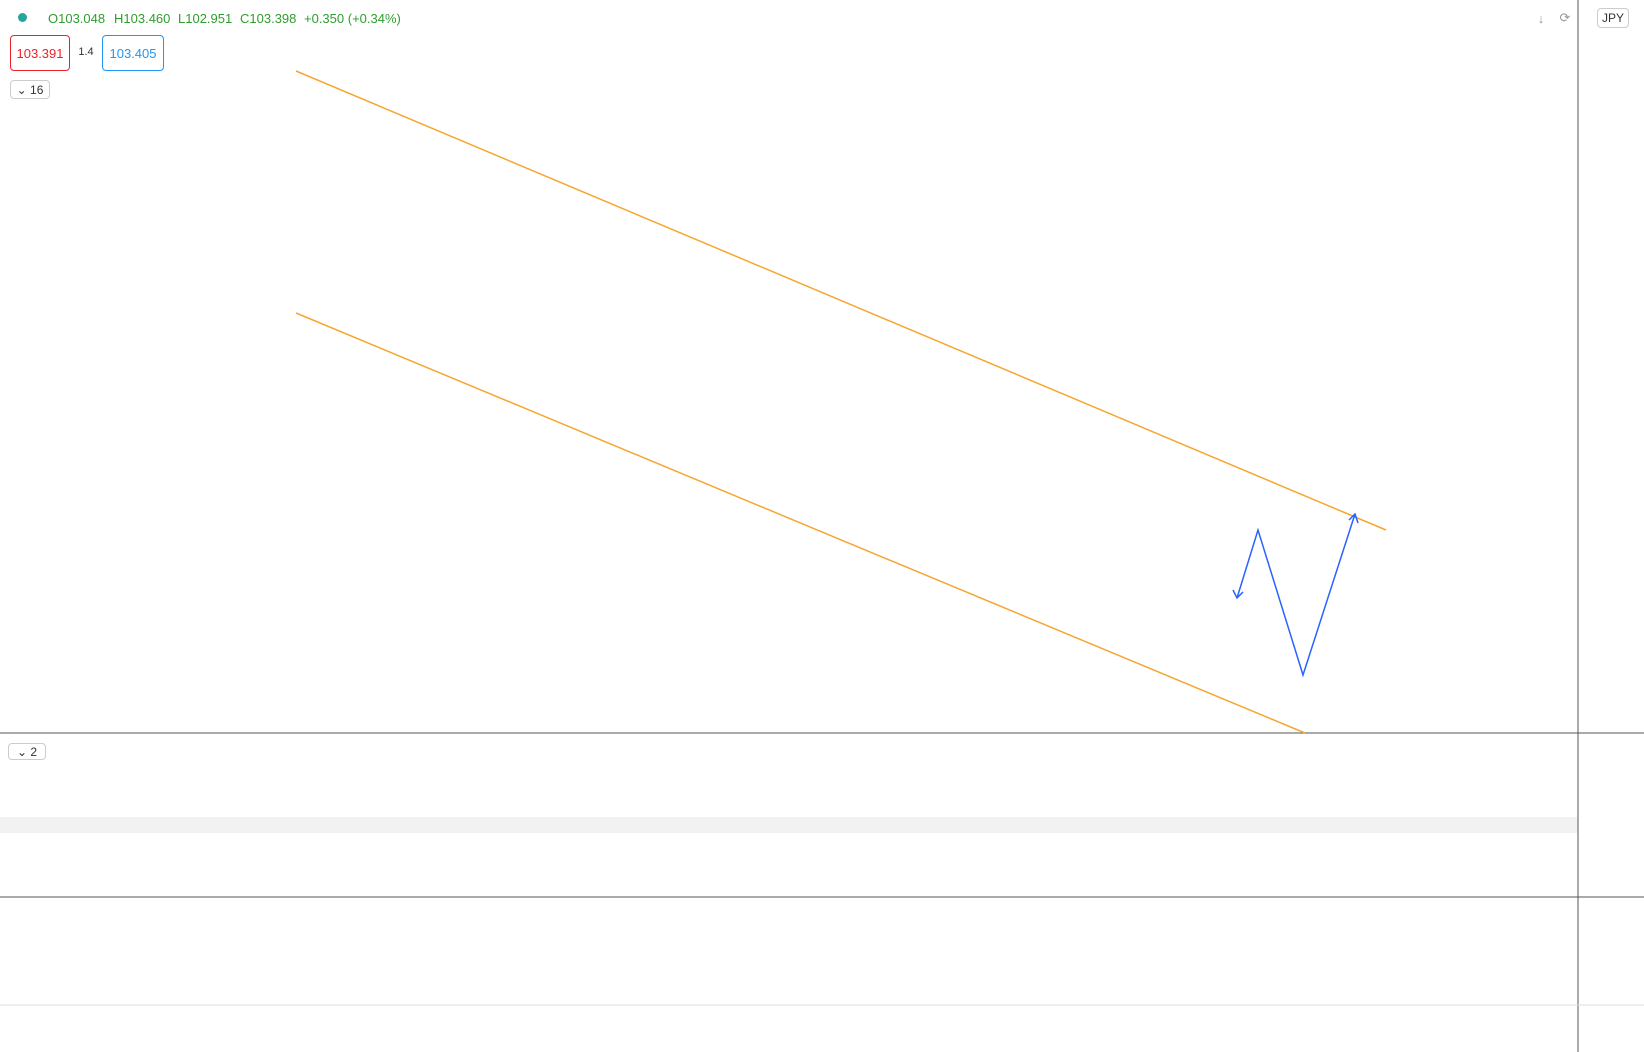 The width and height of the screenshot is (1644, 1052). Describe the element at coordinates (1565, 18) in the screenshot. I see `reset-icon: ⟳` at that location.